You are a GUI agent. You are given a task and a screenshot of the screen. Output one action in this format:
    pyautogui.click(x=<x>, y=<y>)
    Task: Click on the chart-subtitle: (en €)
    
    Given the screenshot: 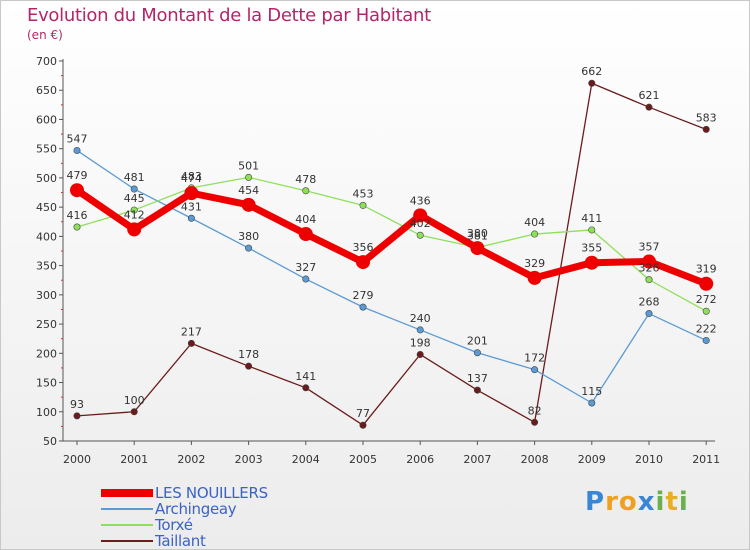 What is the action you would take?
    pyautogui.click(x=45, y=35)
    